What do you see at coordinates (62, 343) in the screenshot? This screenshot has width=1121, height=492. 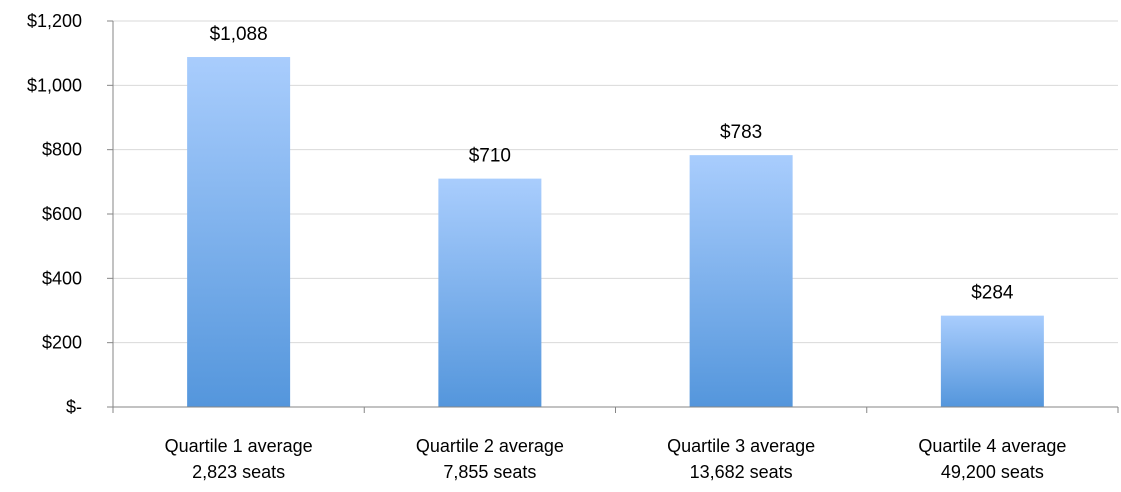 I see `y-tick-label: $200` at bounding box center [62, 343].